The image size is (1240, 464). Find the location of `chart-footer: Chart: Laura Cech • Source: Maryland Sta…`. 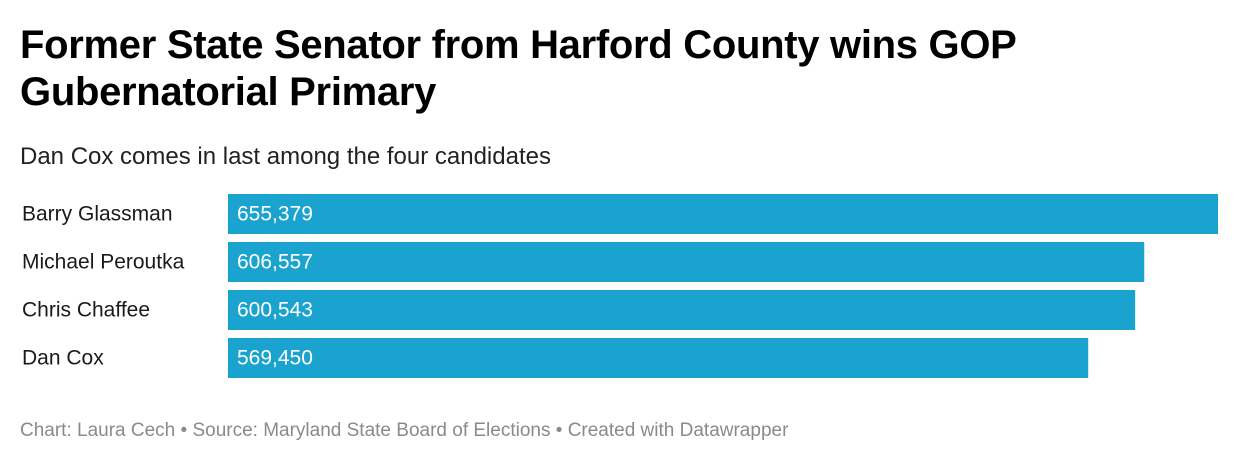

chart-footer: Chart: Laura Cech • Source: Maryland Sta… is located at coordinates (404, 430).